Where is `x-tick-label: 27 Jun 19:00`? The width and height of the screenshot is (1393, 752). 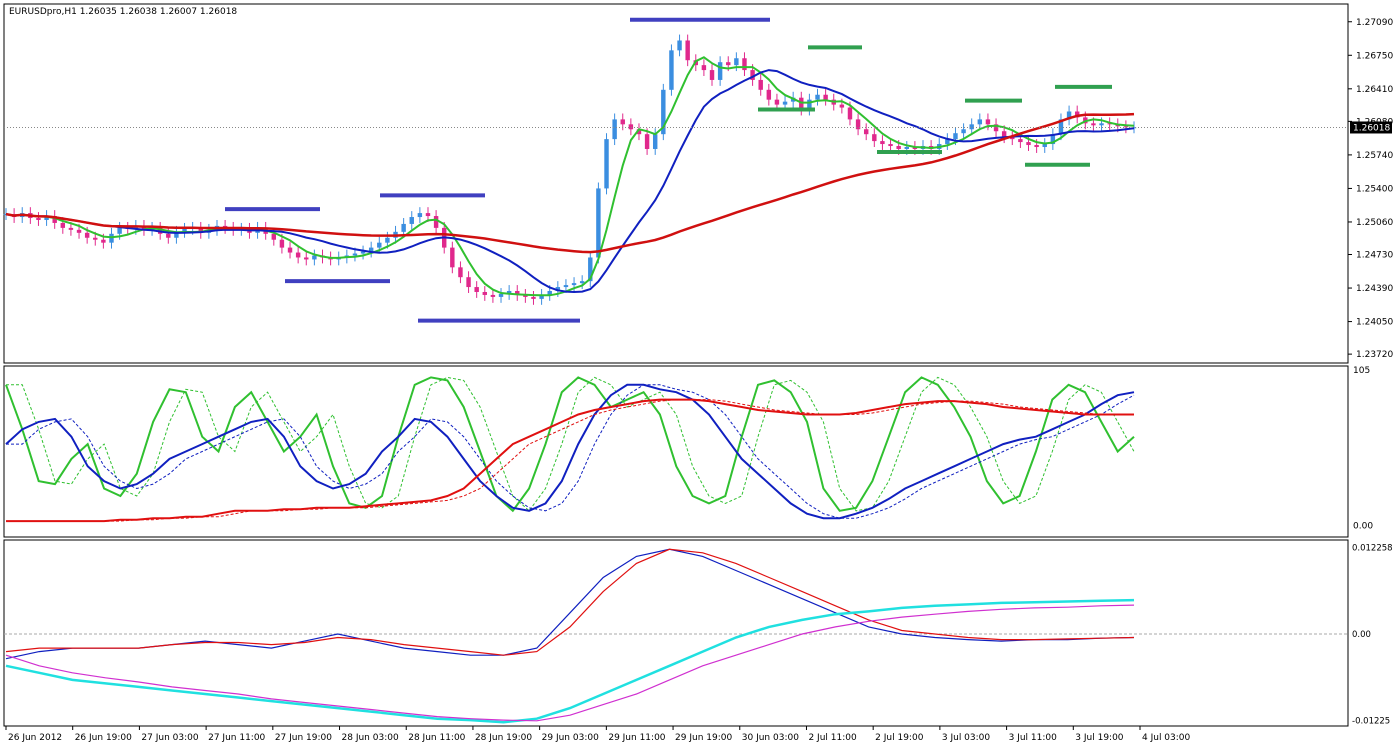 x-tick-label: 27 Jun 19:00 is located at coordinates (303, 738).